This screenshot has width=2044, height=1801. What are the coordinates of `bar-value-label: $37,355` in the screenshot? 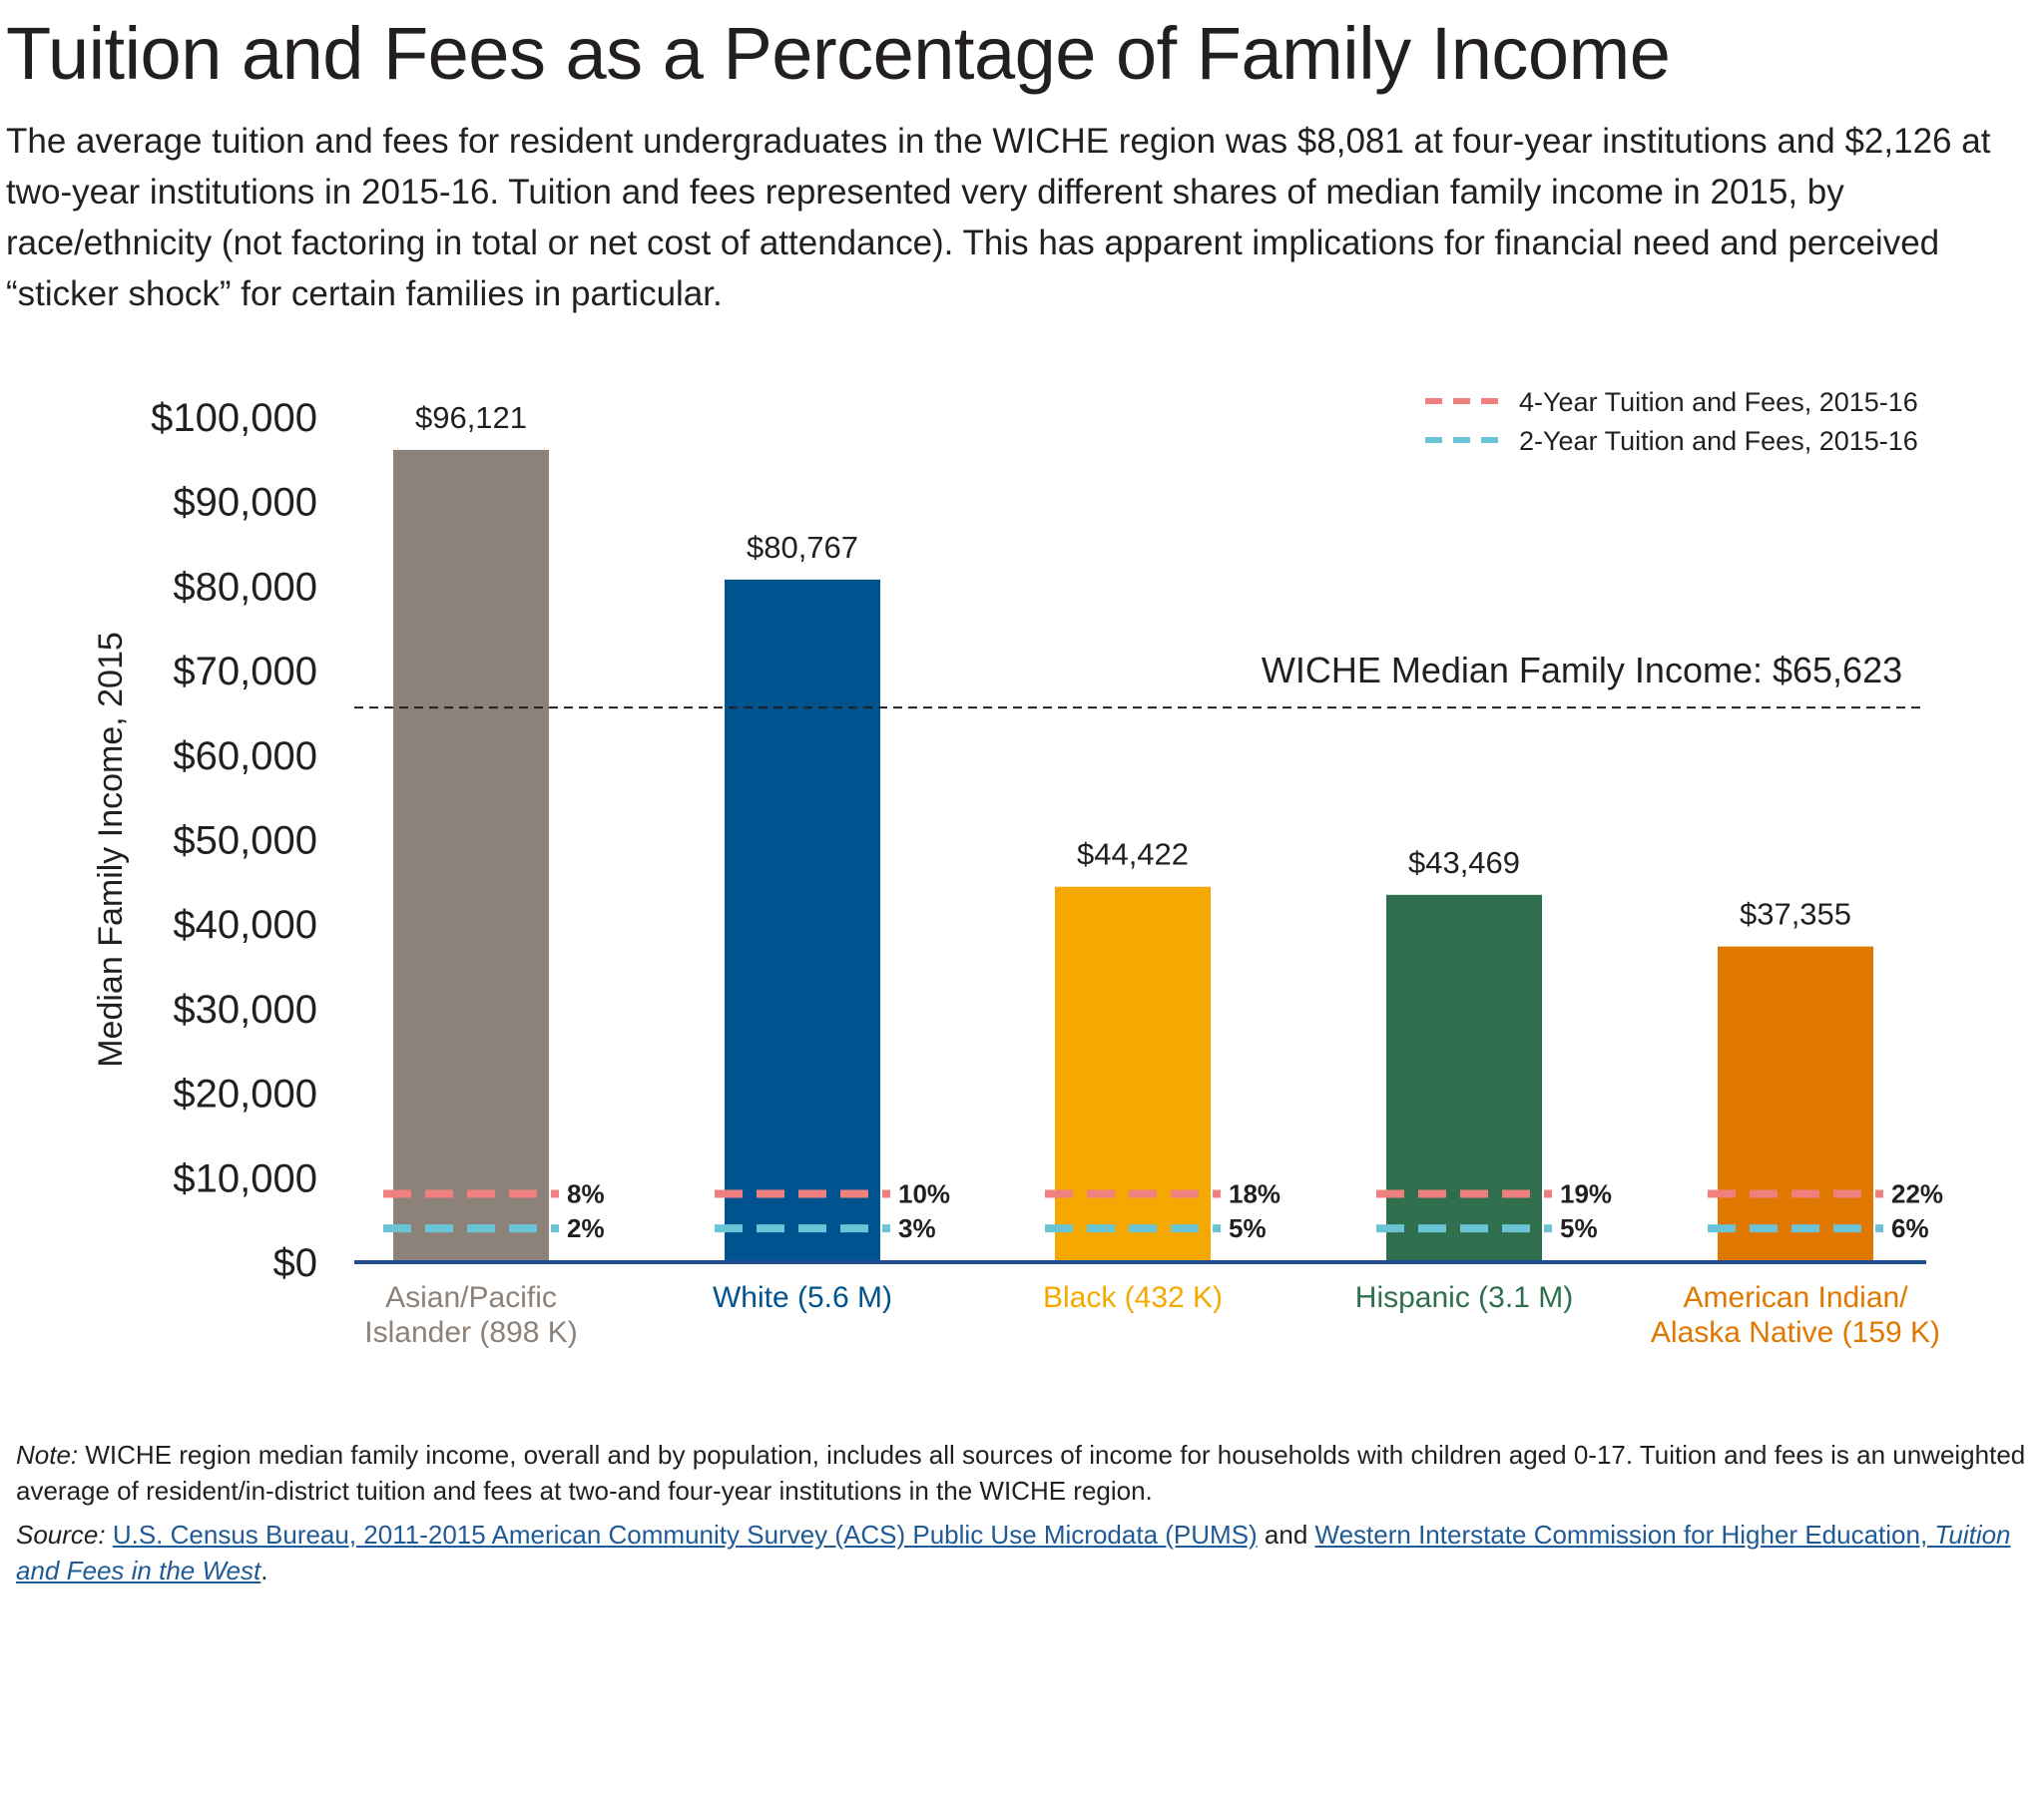 It's located at (1795, 914).